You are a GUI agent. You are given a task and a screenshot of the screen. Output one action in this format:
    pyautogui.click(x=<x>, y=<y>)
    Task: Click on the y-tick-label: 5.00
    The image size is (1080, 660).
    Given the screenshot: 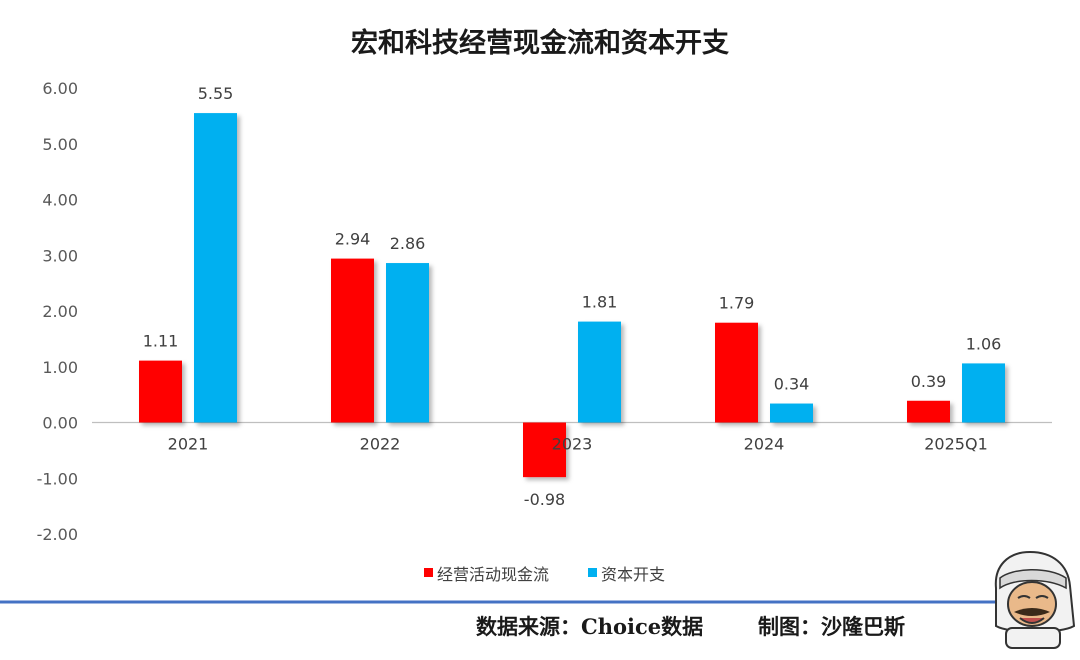 What is the action you would take?
    pyautogui.click(x=60, y=144)
    